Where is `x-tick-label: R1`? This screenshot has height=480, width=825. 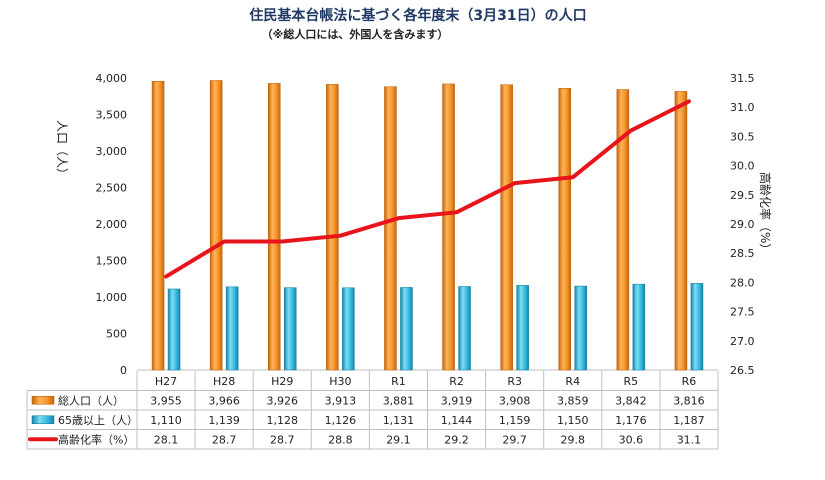
x-tick-label: R1 is located at coordinates (398, 381).